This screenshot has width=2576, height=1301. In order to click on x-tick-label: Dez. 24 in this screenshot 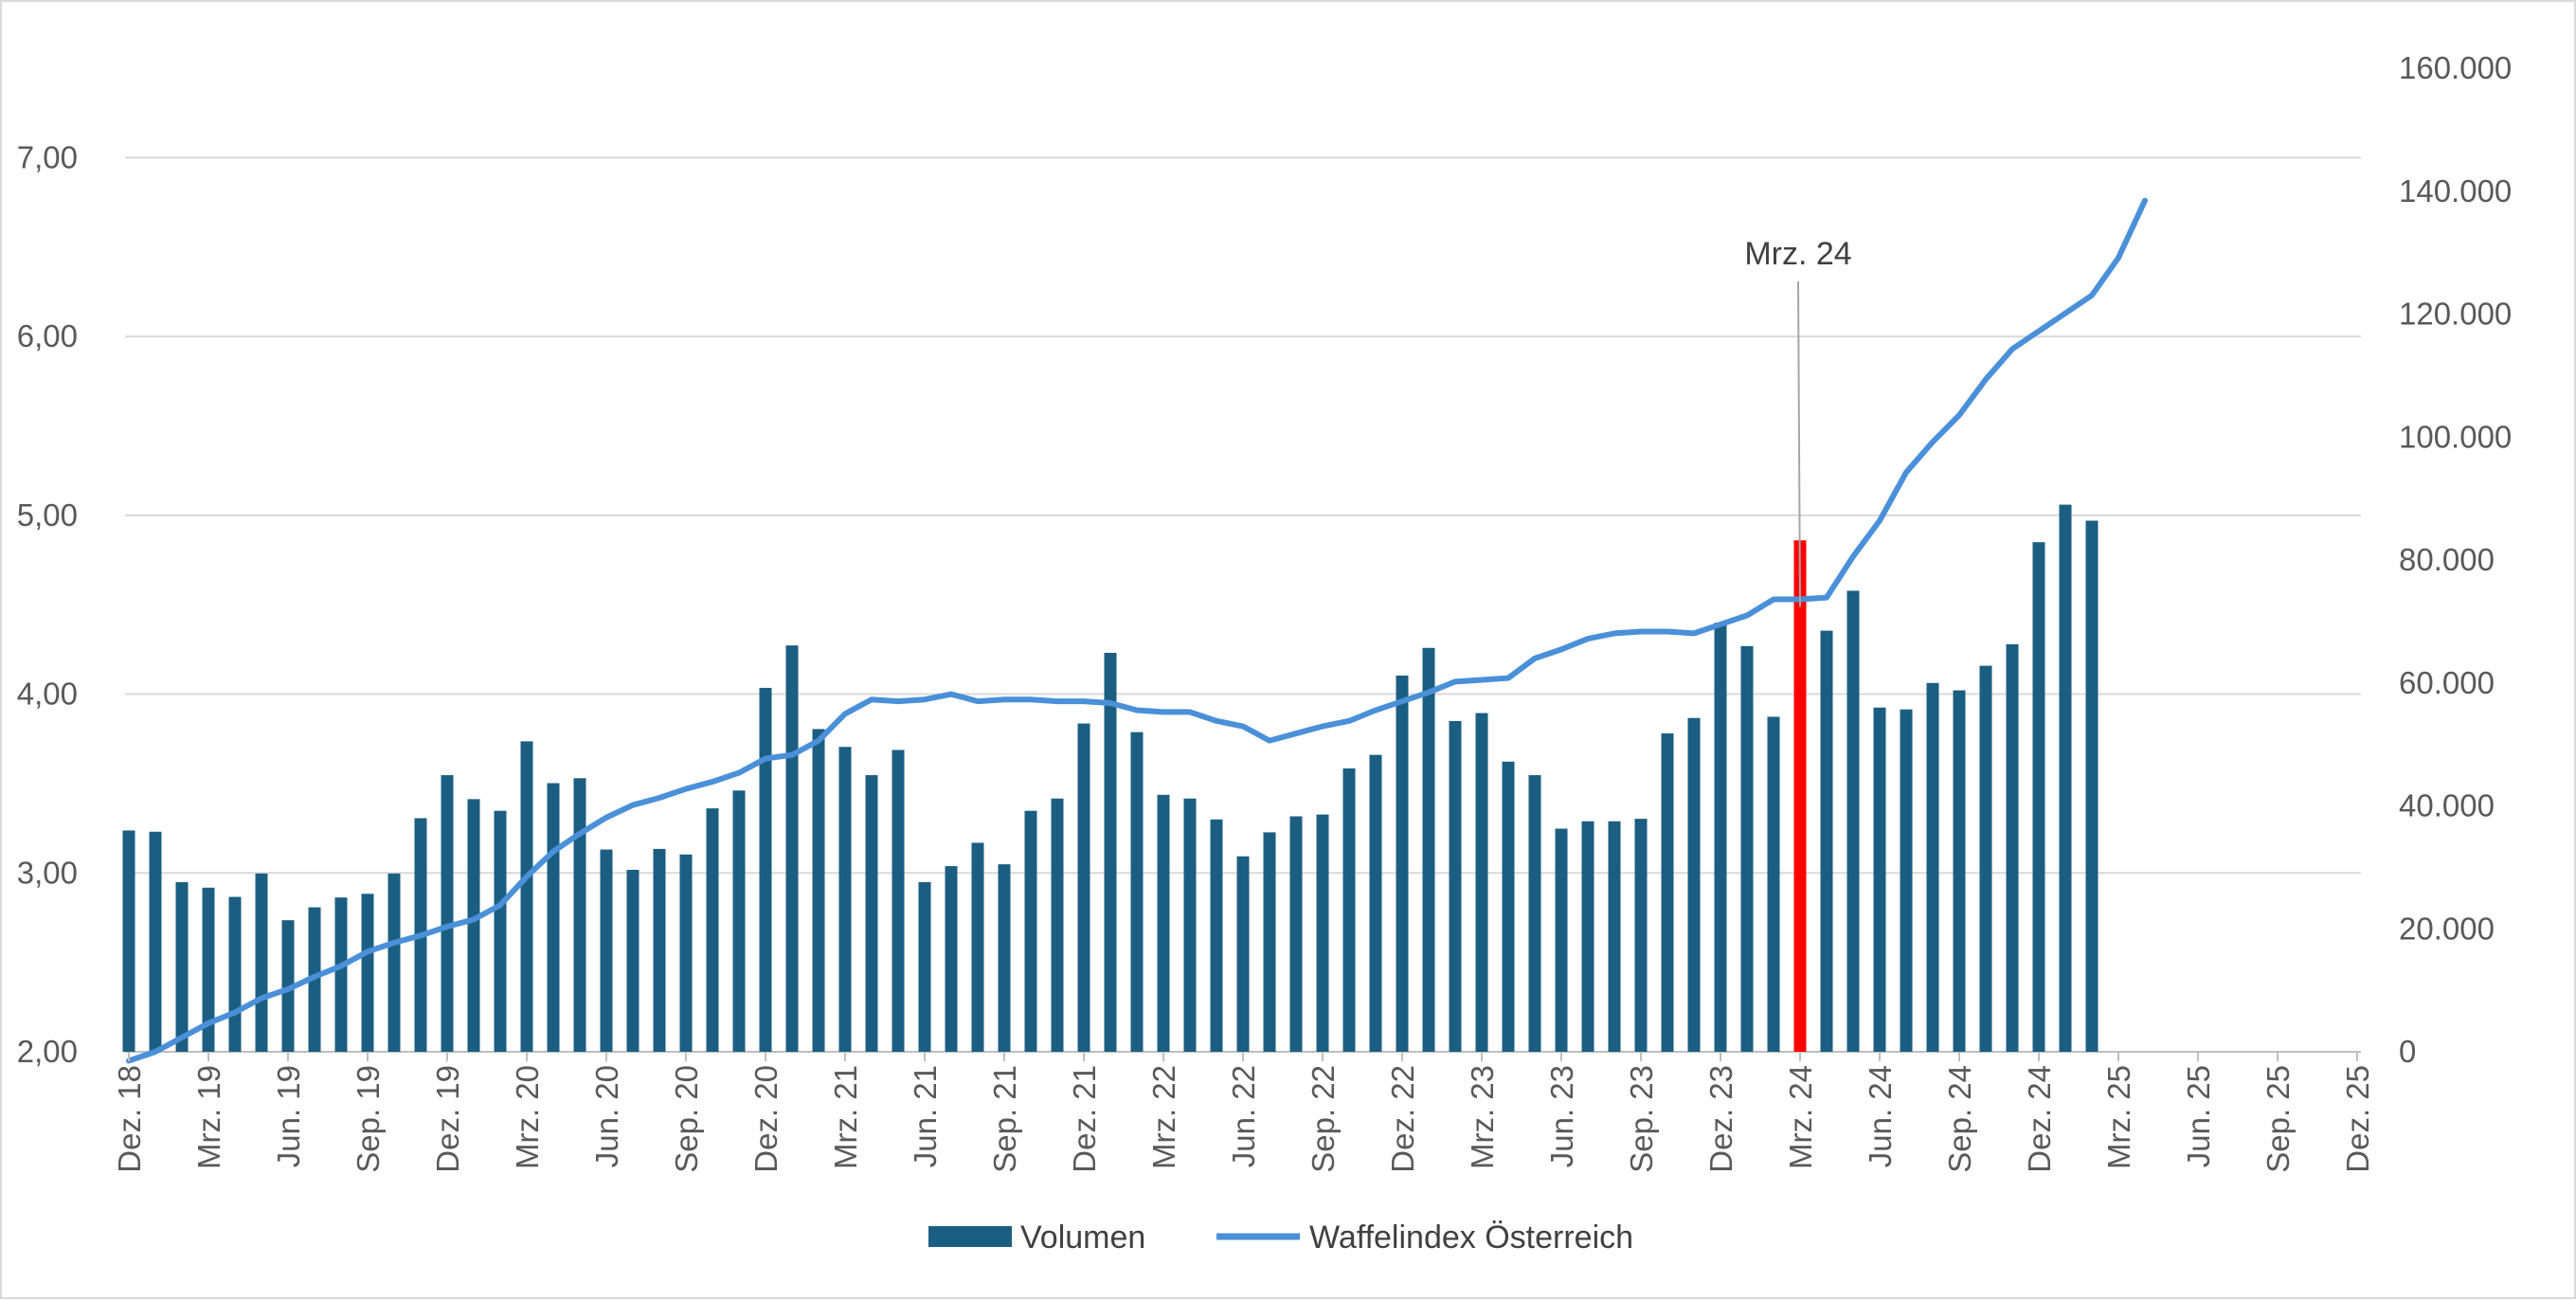, I will do `click(2039, 1119)`.